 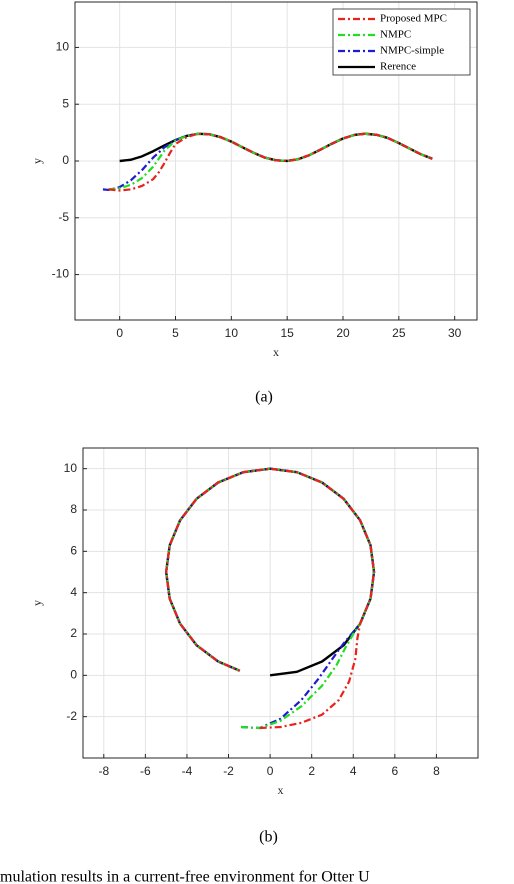 What do you see at coordinates (264, 397) in the screenshot?
I see `subfigure-label: (a)` at bounding box center [264, 397].